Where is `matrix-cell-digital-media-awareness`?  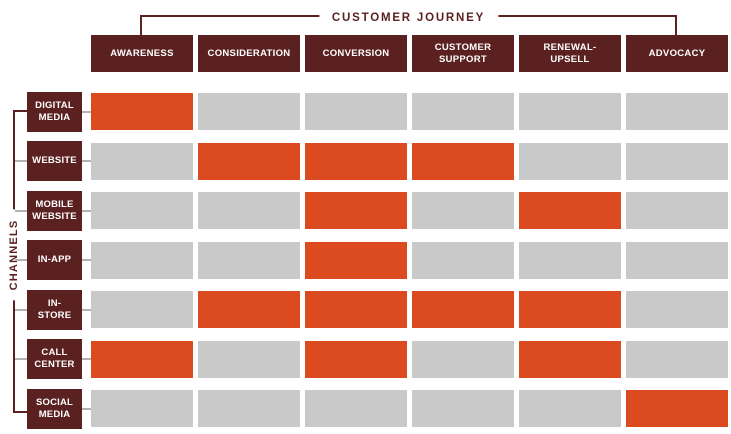
matrix-cell-digital-media-awareness is located at coordinates (142, 111).